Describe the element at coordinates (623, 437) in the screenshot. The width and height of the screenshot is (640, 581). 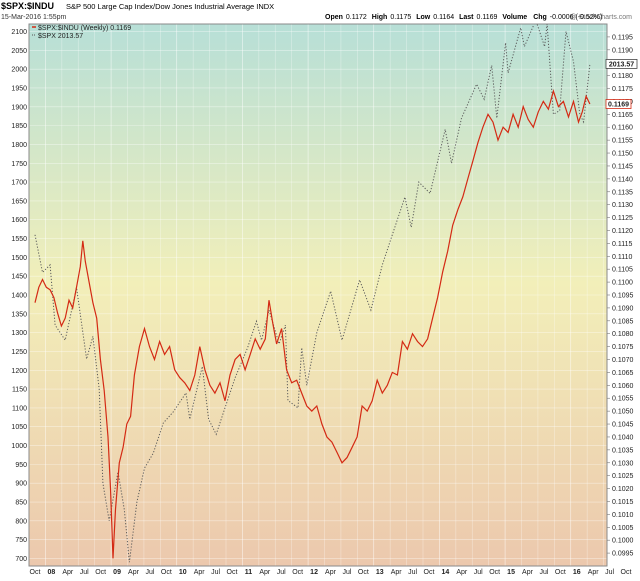
I see `right-tick-label: 0.1040` at that location.